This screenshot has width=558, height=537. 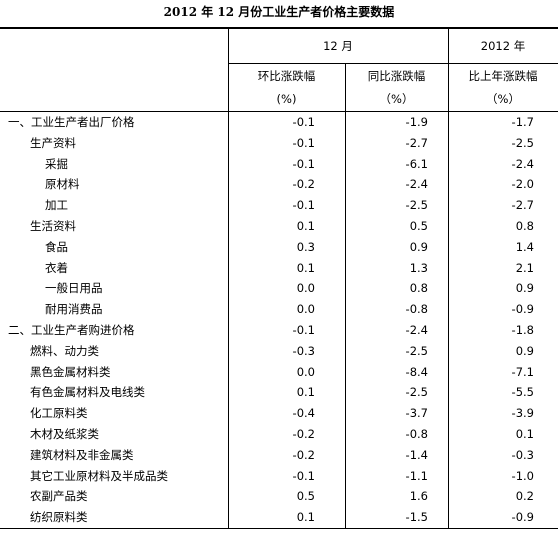 What do you see at coordinates (62, 184) in the screenshot?
I see `row-label: 原材料` at bounding box center [62, 184].